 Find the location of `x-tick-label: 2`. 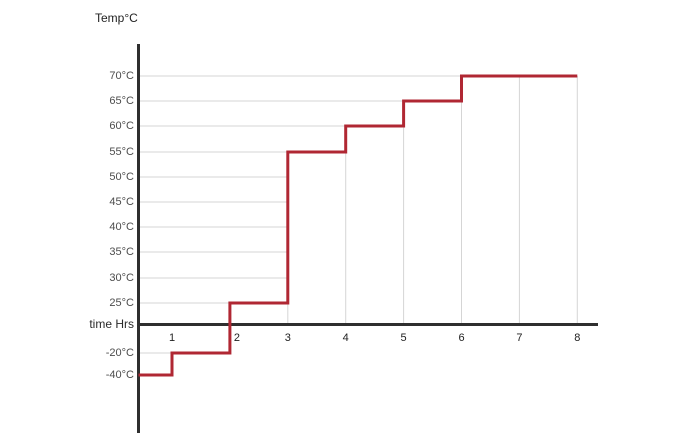

x-tick-label: 2 is located at coordinates (236, 338).